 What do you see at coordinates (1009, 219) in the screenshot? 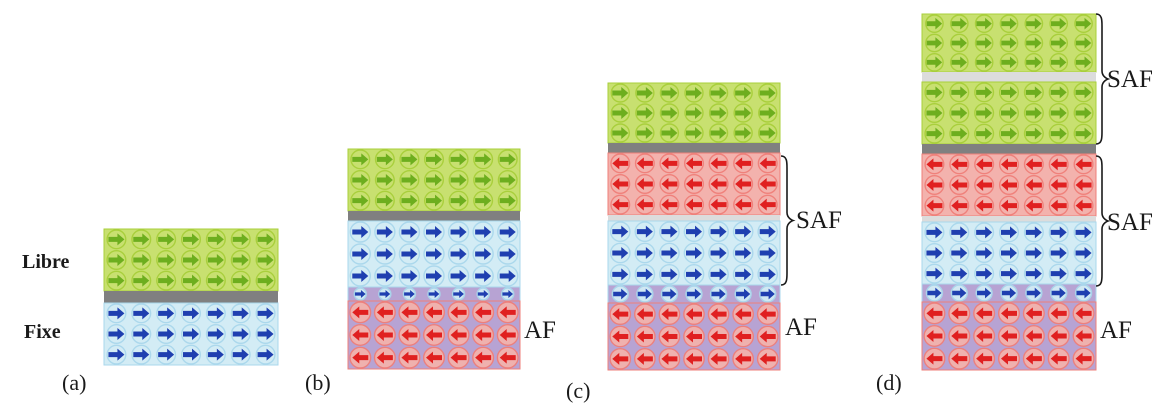
I see `saf-gap-d2` at bounding box center [1009, 219].